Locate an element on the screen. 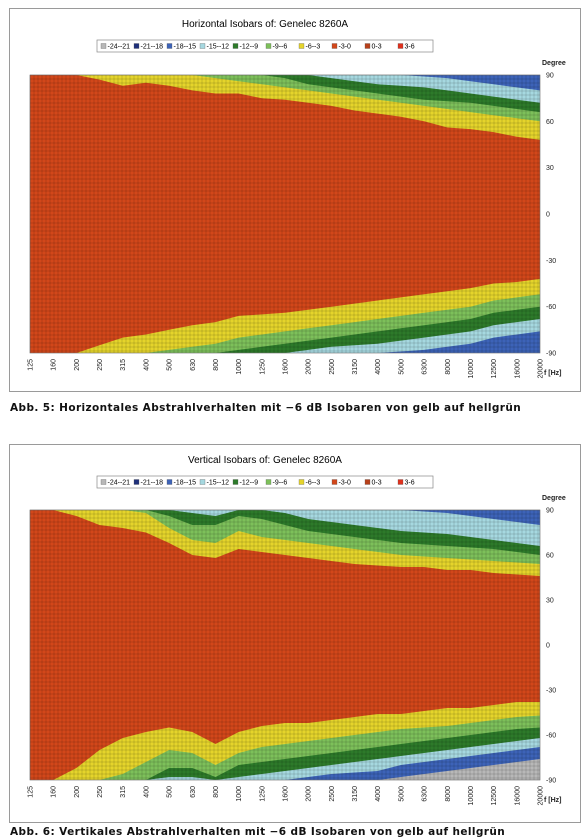 This screenshot has width=588, height=838. x-tick-label: 10000 is located at coordinates (471, 796).